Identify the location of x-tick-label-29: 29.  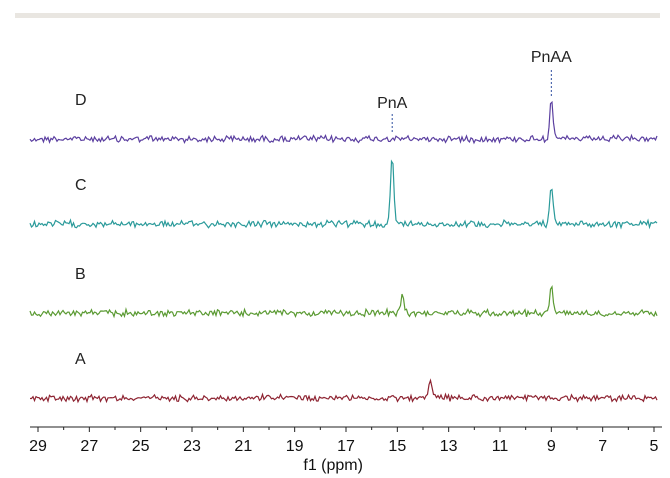
(38, 446).